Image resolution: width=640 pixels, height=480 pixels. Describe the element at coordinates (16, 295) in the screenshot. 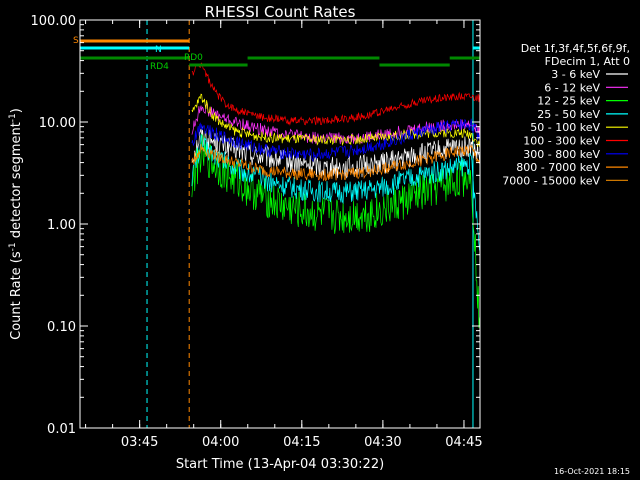

I see `y-axis-label-part-1: Count Rate (s` at that location.